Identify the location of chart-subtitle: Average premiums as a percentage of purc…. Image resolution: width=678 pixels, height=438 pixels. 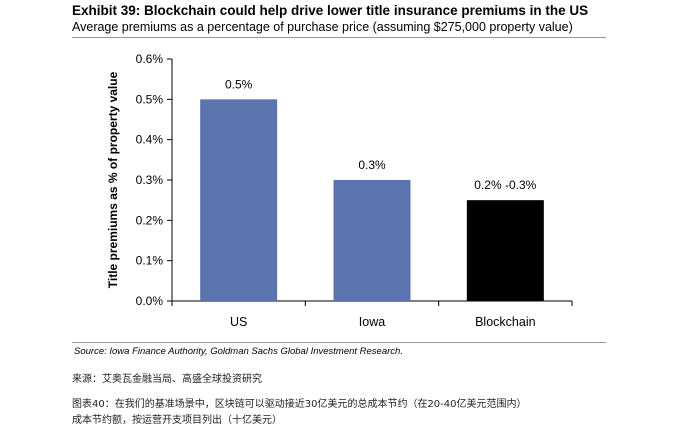
(322, 27).